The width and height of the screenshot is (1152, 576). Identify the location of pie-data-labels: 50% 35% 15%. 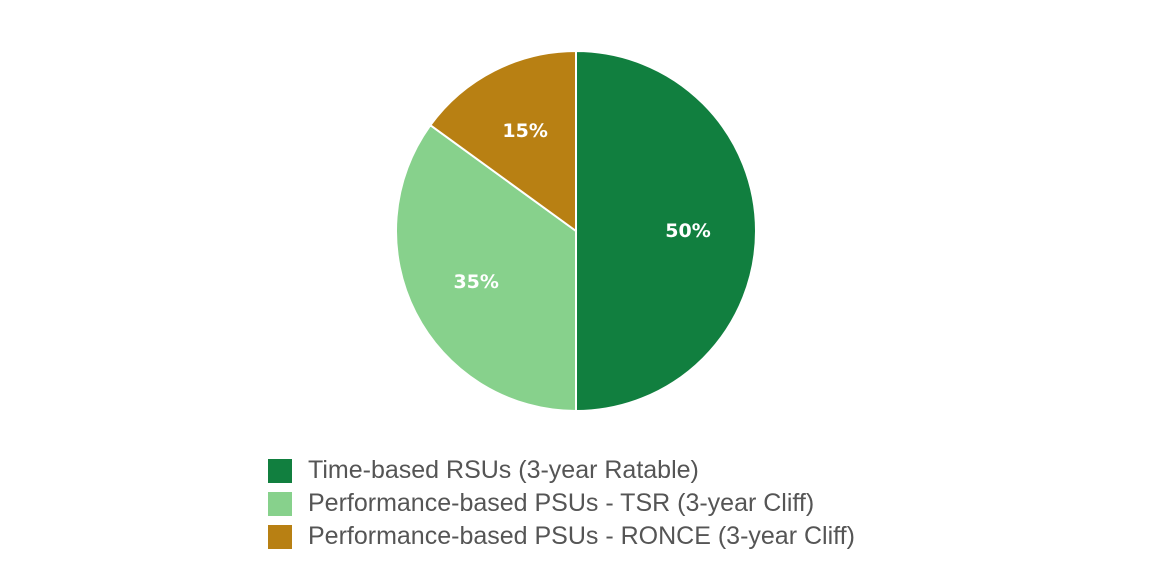
(581, 206).